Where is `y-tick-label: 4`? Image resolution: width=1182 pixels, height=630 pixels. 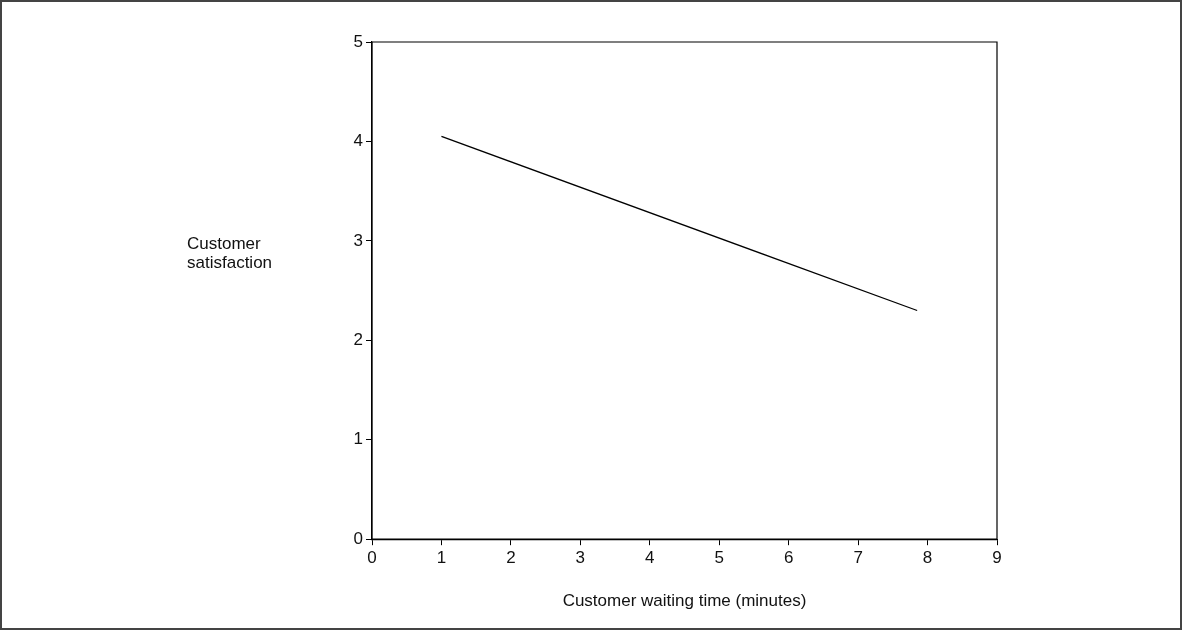
y-tick-label: 4 is located at coordinates (358, 141).